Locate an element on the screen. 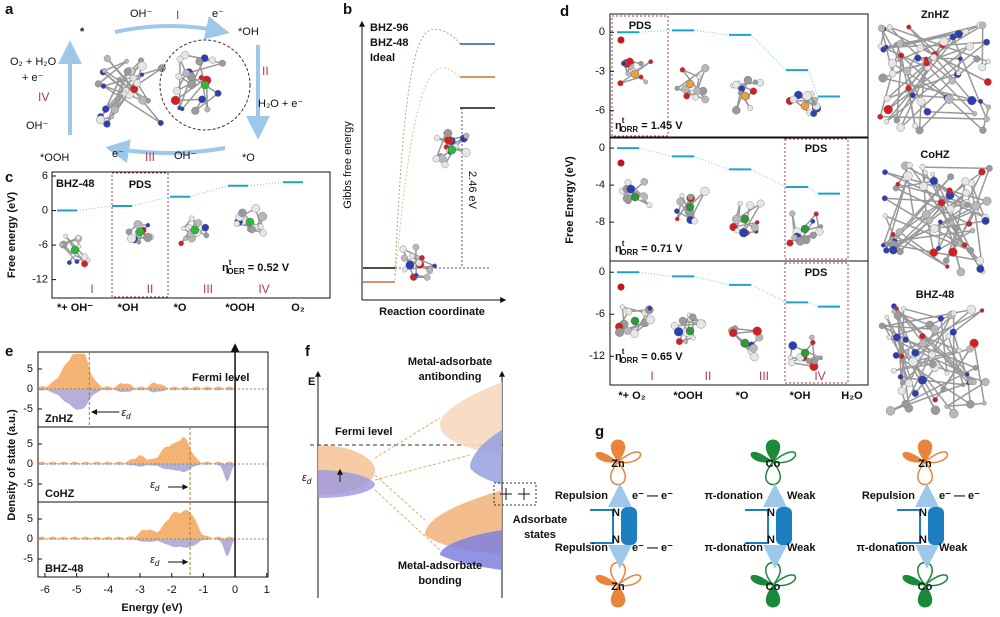  step-numeral: III is located at coordinates (764, 376).